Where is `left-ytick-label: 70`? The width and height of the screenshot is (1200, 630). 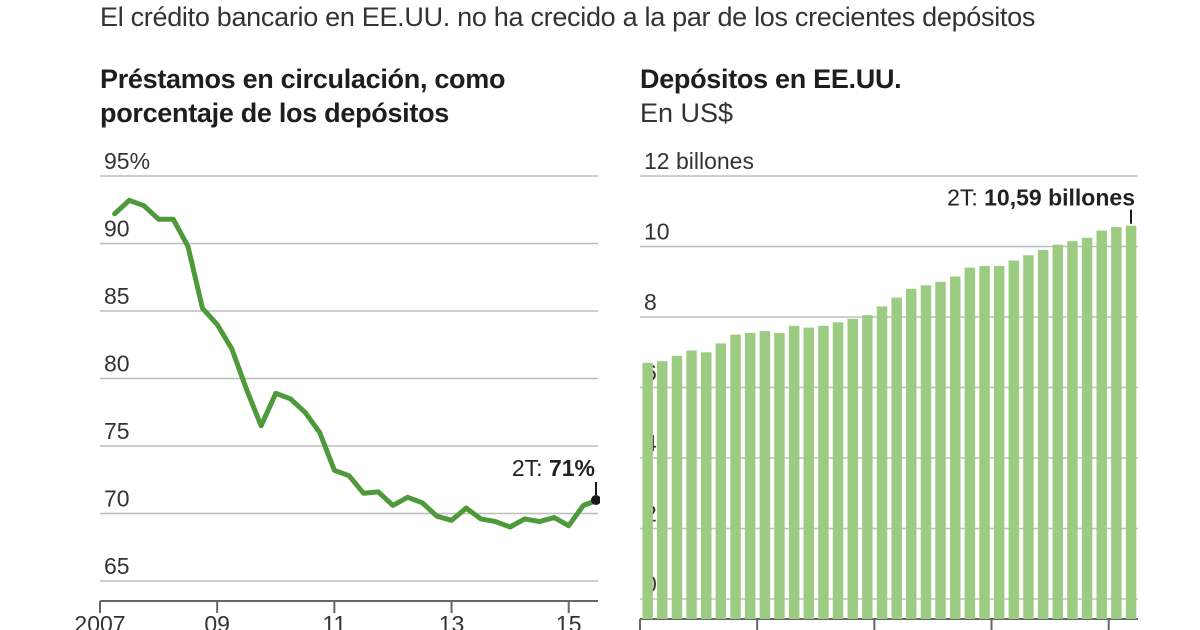 left-ytick-label: 70 is located at coordinates (117, 499).